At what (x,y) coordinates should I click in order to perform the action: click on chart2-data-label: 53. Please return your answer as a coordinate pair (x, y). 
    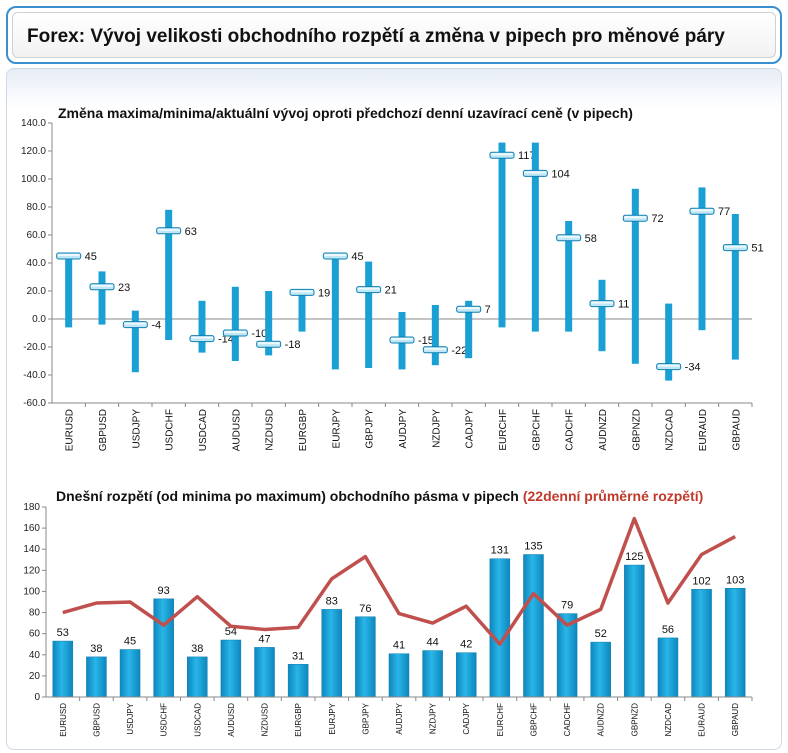
    Looking at the image, I should click on (63, 633).